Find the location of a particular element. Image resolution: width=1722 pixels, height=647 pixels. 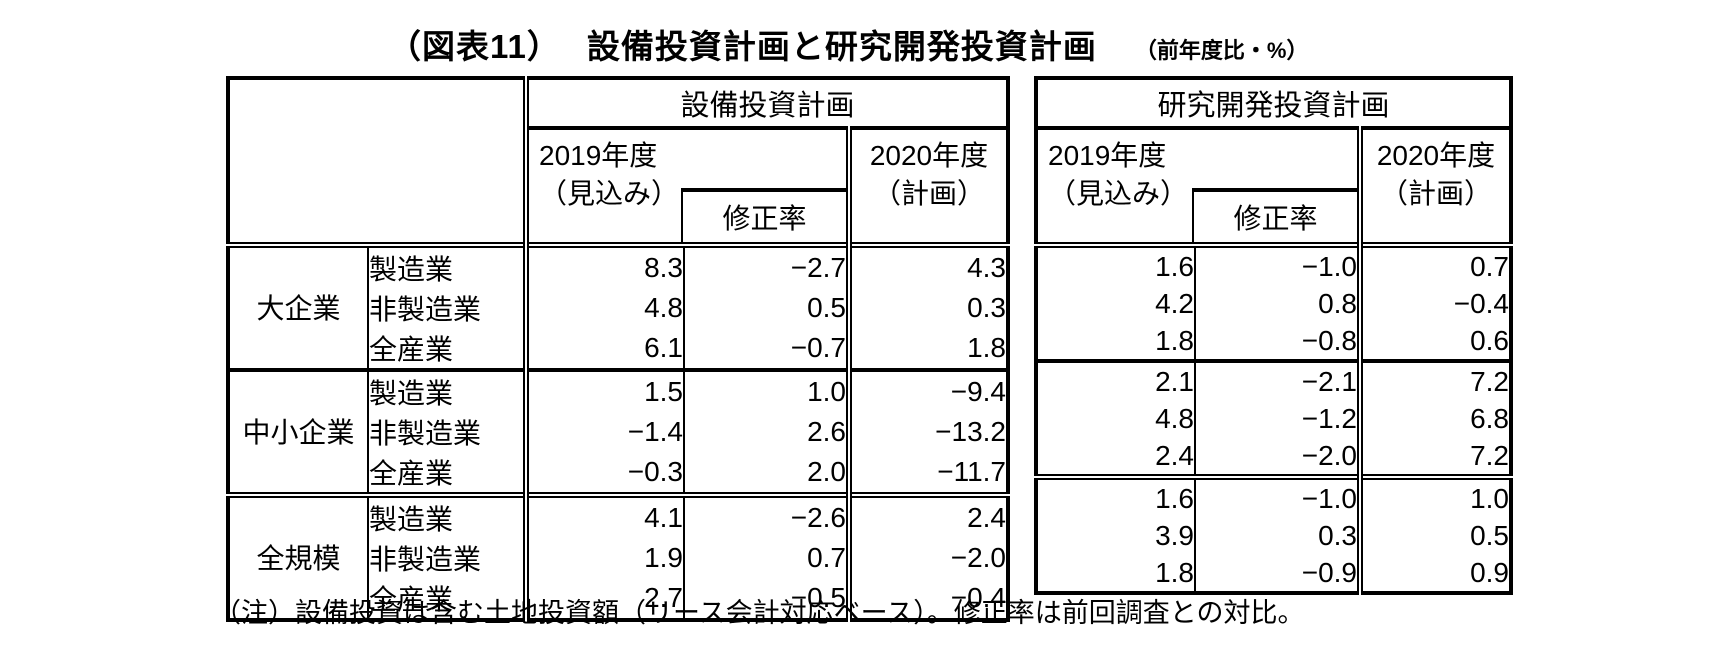

capex-2020-value: 2.4 is located at coordinates (927, 515).